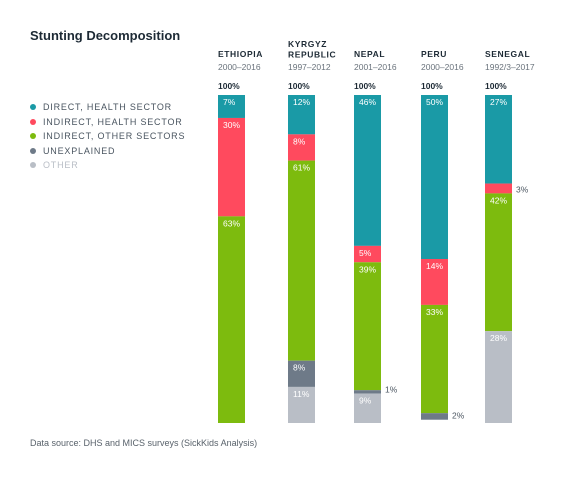 The height and width of the screenshot is (480, 583). What do you see at coordinates (498, 262) in the screenshot?
I see `bar-segment-senegal-indirect-other-sectors` at bounding box center [498, 262].